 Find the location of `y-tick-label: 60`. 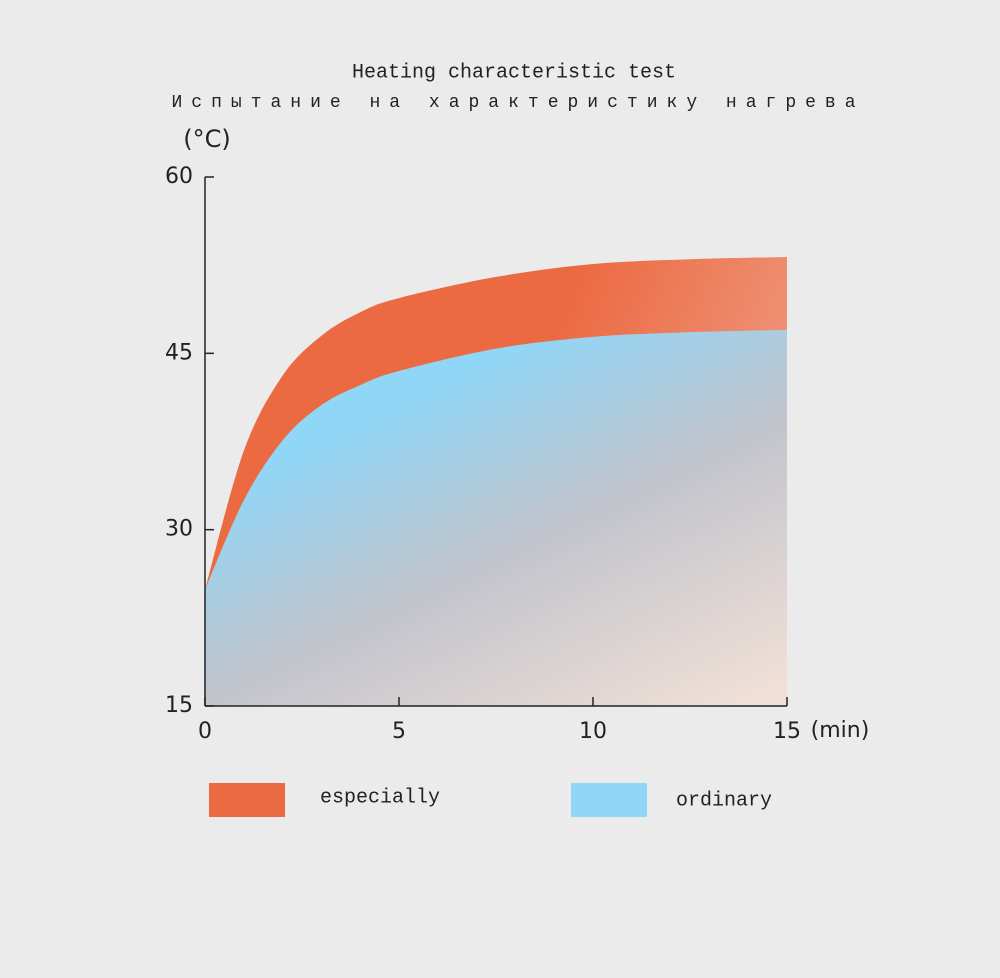

y-tick-label: 60 is located at coordinates (179, 176).